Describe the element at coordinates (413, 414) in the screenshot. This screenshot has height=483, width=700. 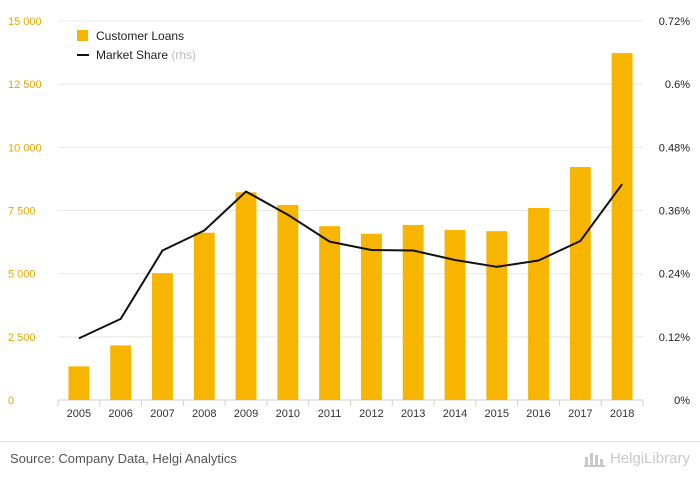
I see `x-tick-label: 2013` at that location.